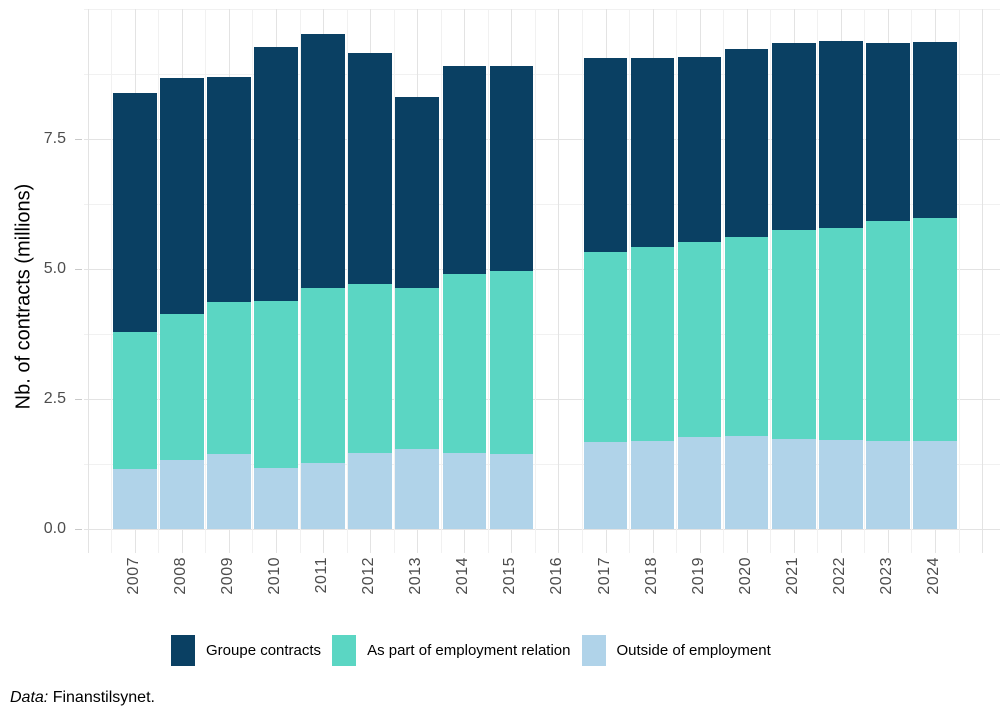 The image size is (1008, 720). I want to click on legend-label: As part of employment relation, so click(469, 650).